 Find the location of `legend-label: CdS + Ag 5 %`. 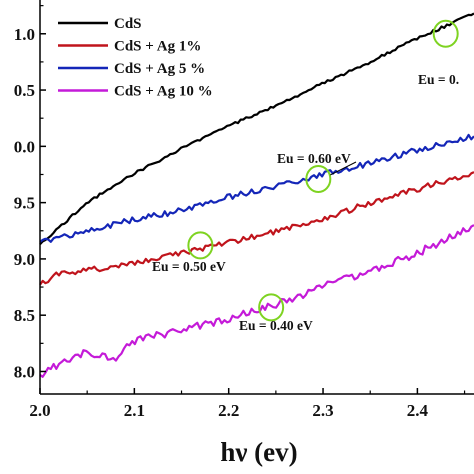

legend-label: CdS + Ag 5 % is located at coordinates (159, 69).